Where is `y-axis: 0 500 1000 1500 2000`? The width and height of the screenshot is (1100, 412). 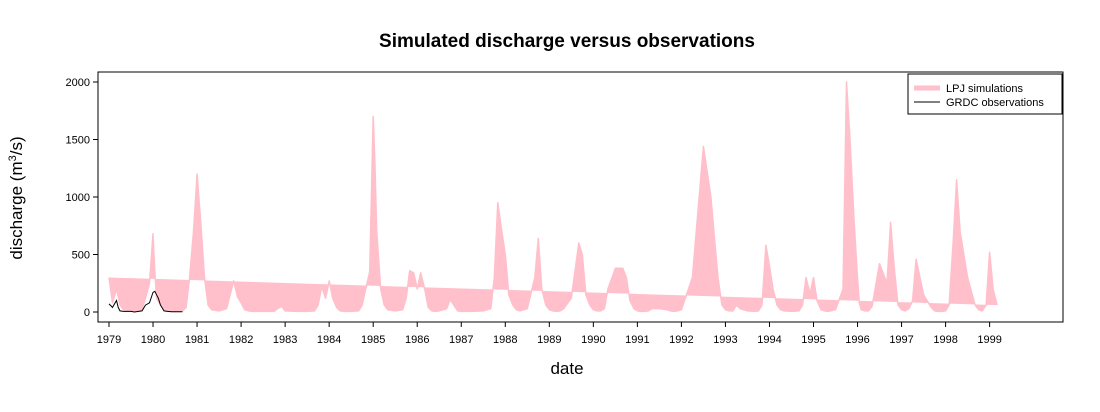
y-axis: 0 500 1000 1500 2000 is located at coordinates (82, 198).